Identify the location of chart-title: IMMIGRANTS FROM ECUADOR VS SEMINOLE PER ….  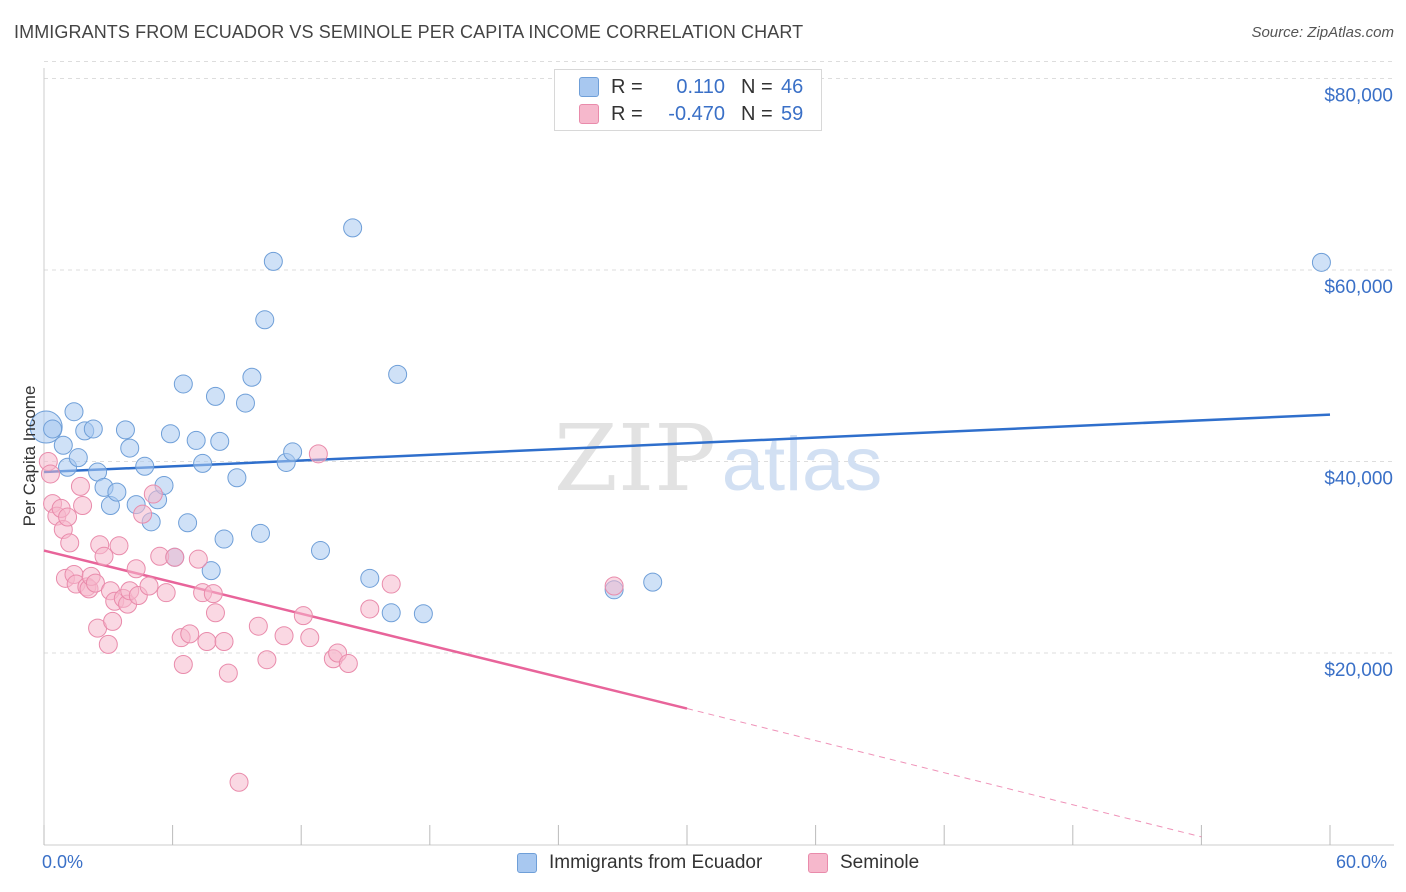
(409, 32).